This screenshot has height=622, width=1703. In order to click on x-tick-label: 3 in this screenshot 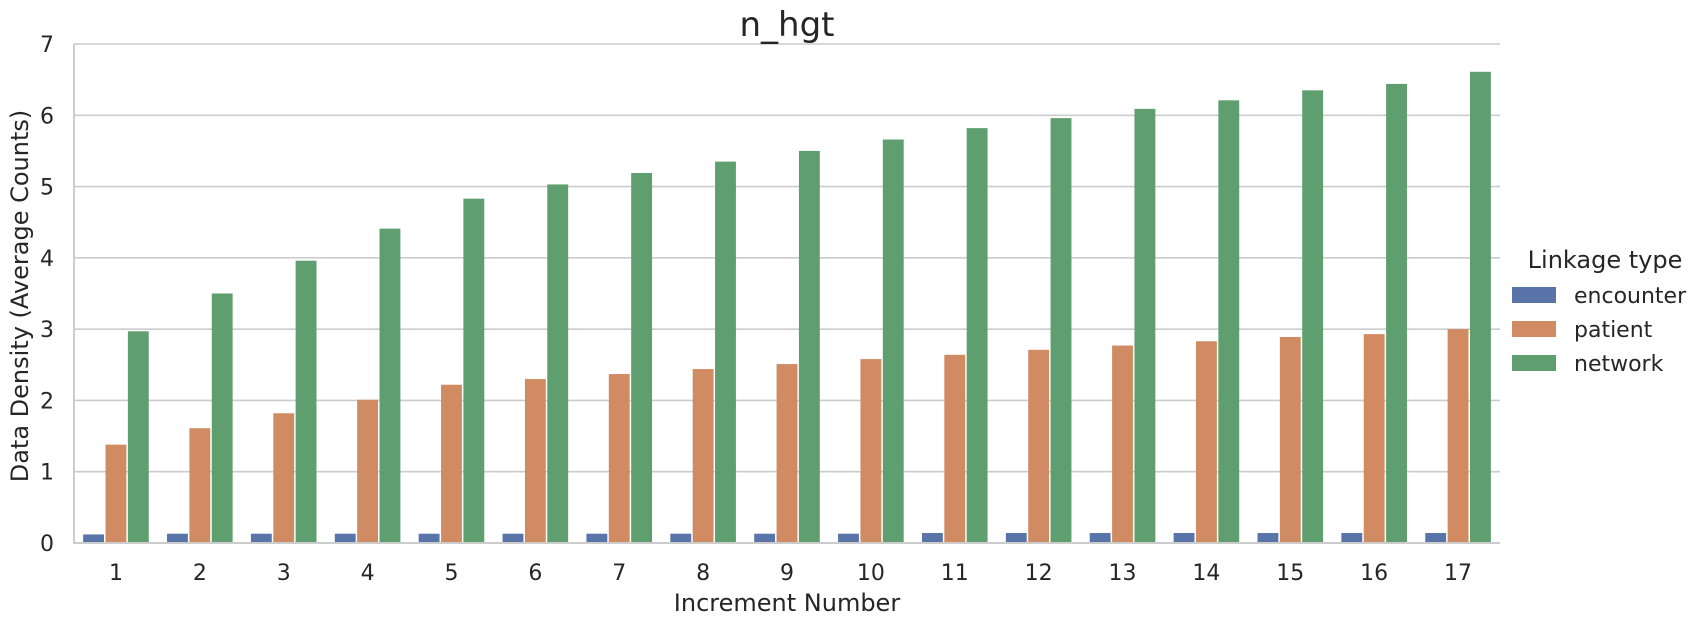, I will do `click(284, 573)`.